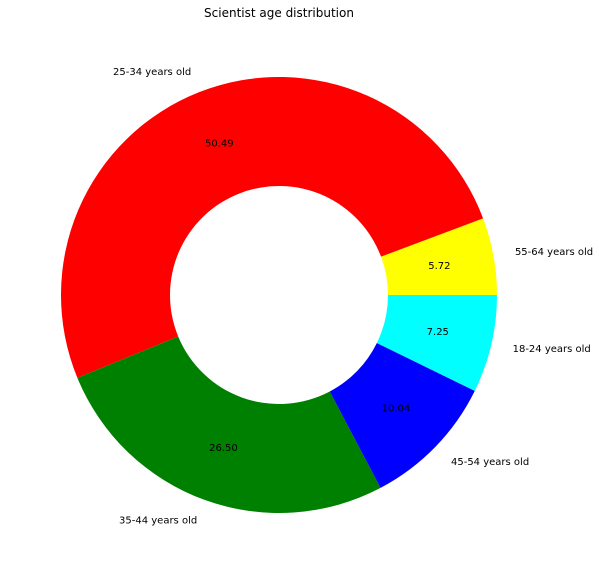 The image size is (599, 574). Describe the element at coordinates (223, 448) in the screenshot. I see `value-label-35-44-years-old: 26.50` at that location.